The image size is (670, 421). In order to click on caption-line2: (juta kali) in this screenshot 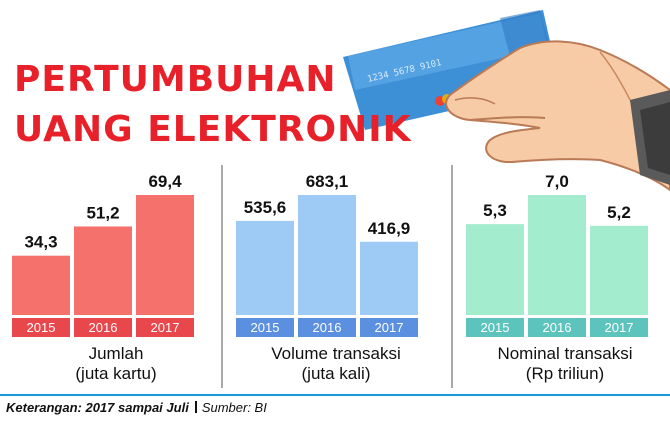, I will do `click(336, 373)`.